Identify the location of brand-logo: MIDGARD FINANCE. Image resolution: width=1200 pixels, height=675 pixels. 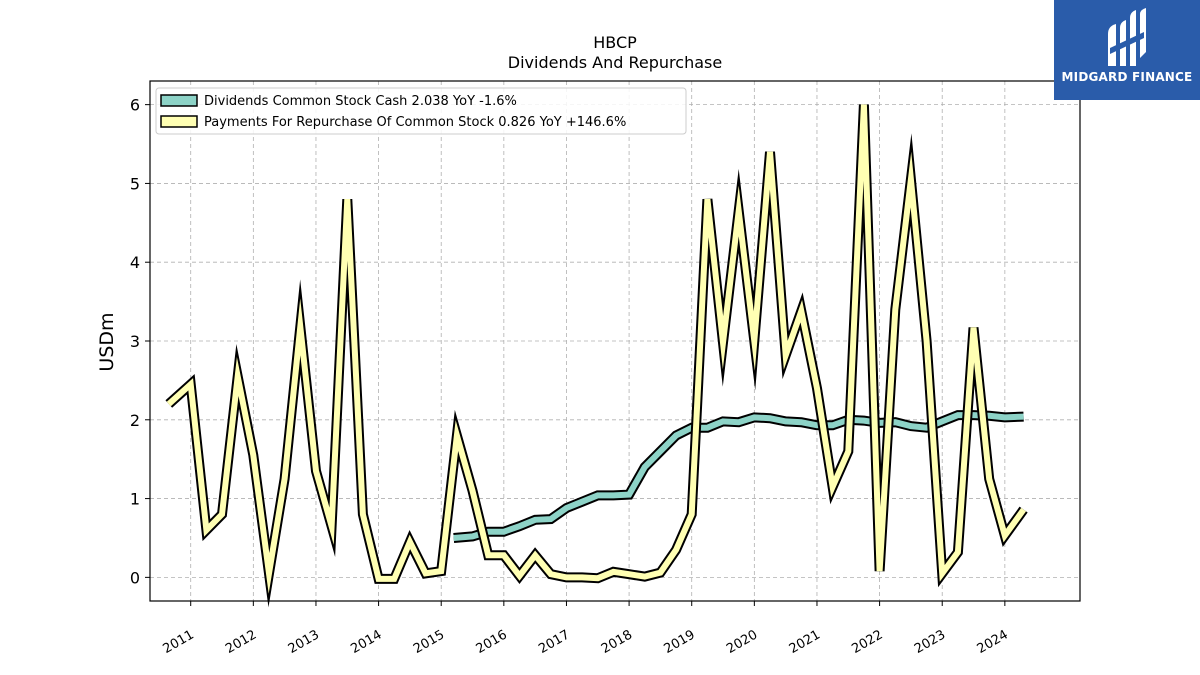
(1127, 50).